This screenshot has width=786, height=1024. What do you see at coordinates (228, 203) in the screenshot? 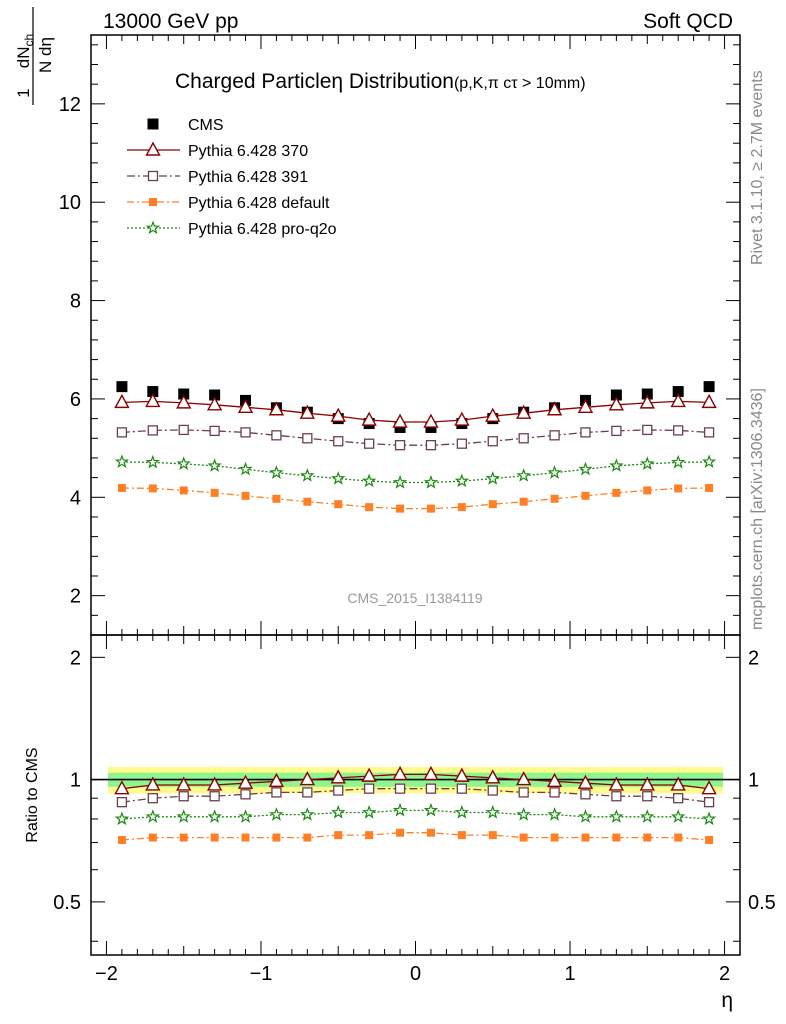
I see `legend-entry: Pythia 6.428 default` at bounding box center [228, 203].